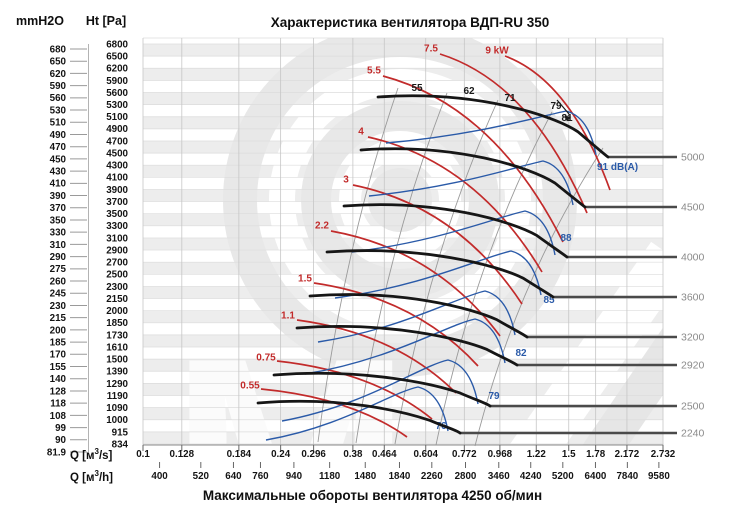 This screenshot has width=750, height=521. Describe the element at coordinates (569, 454) in the screenshot. I see `flow-s-tick-label: 1.5` at that location.